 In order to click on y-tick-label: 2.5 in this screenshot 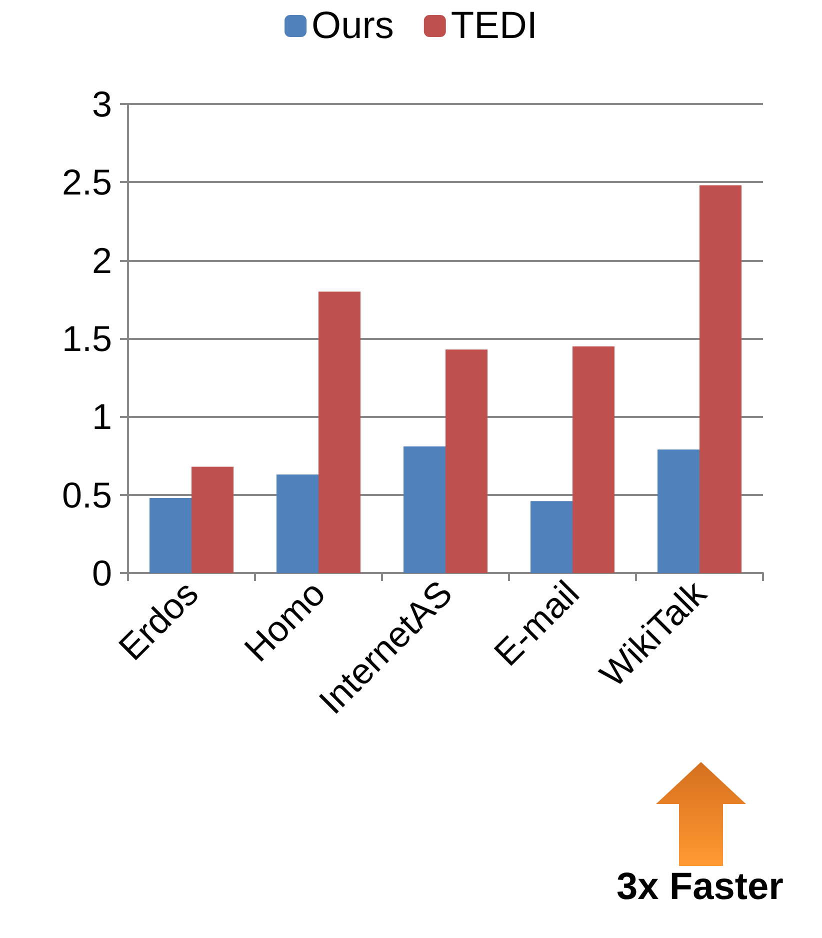, I will do `click(87, 182)`.